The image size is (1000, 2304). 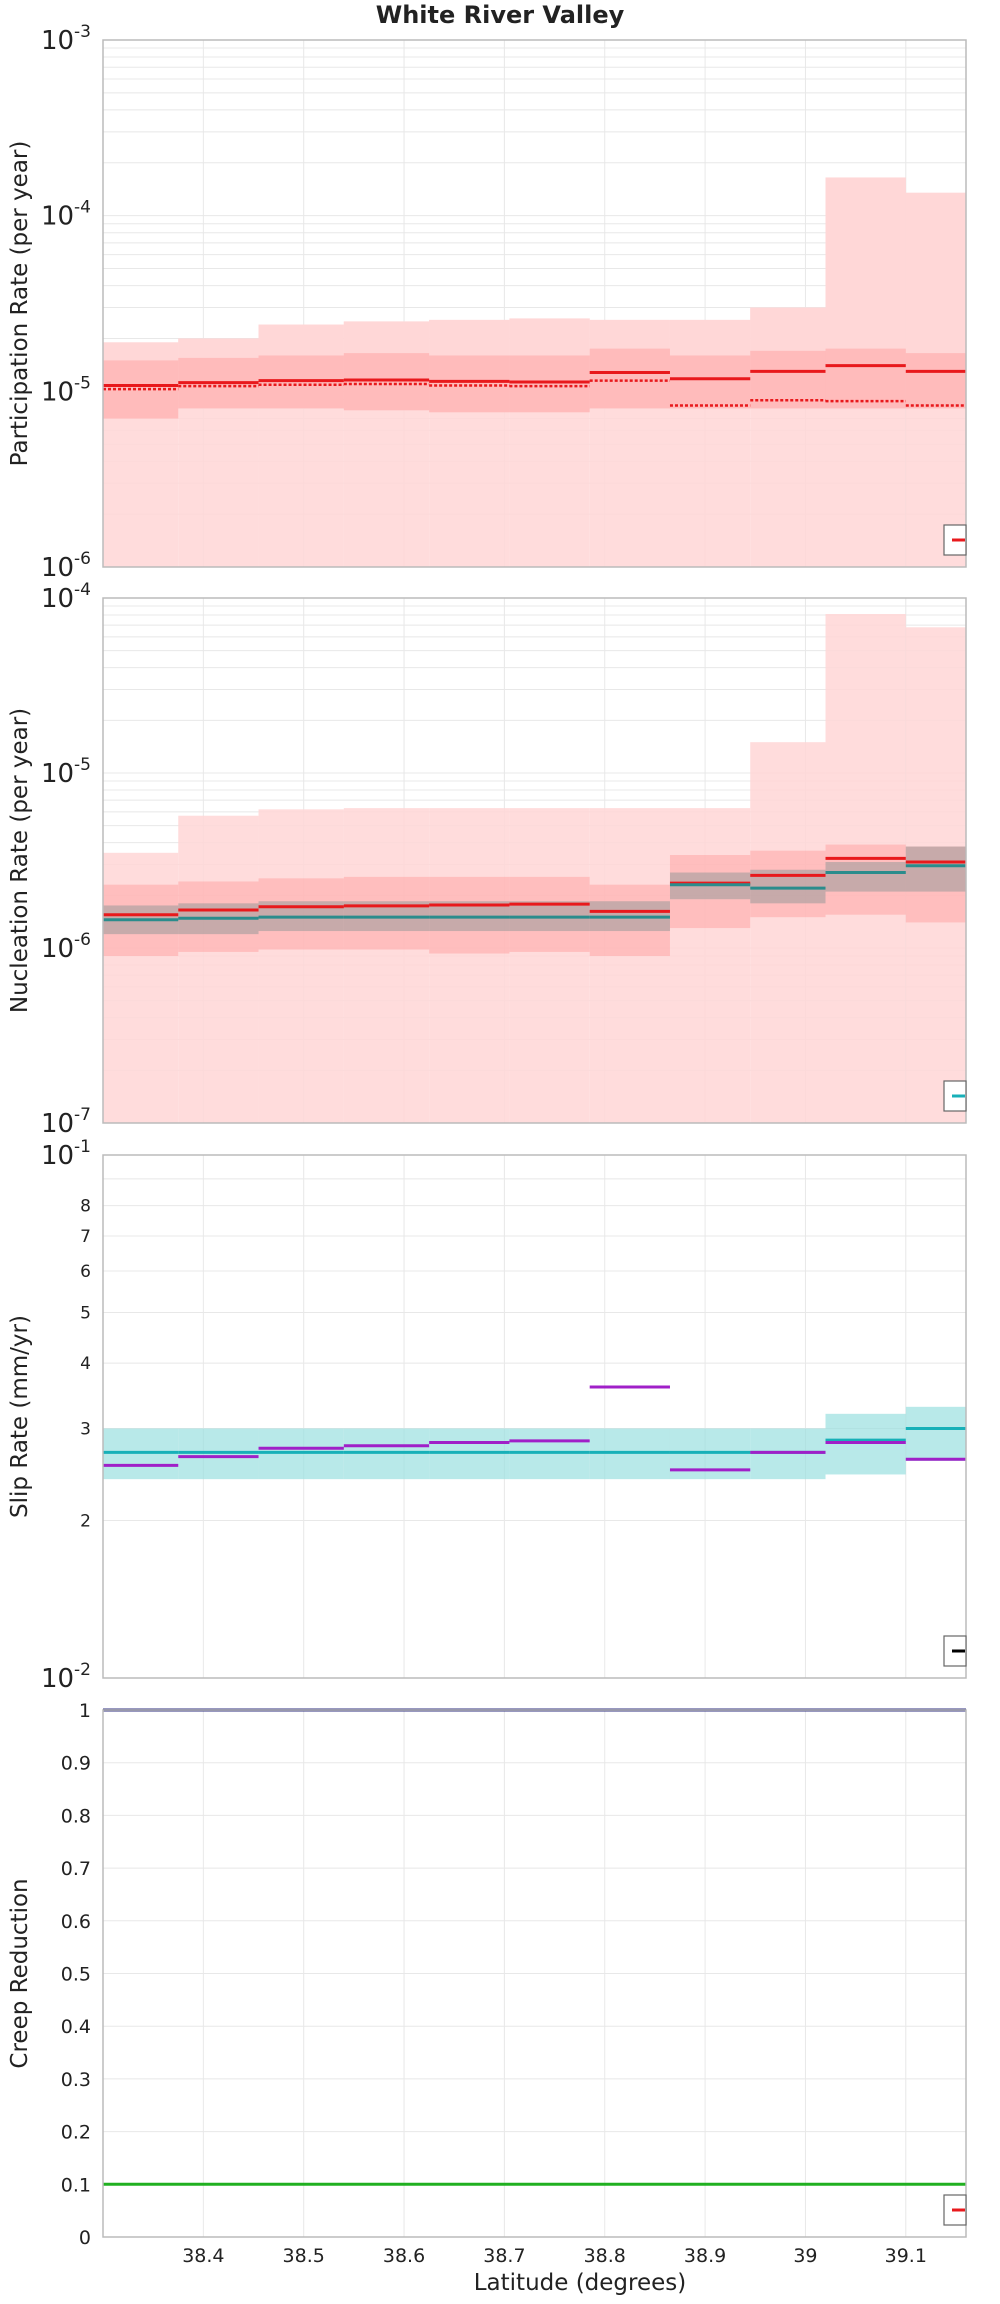 I want to click on y-axis-label: Slip Rate (mm/yr), so click(x=20, y=1416).